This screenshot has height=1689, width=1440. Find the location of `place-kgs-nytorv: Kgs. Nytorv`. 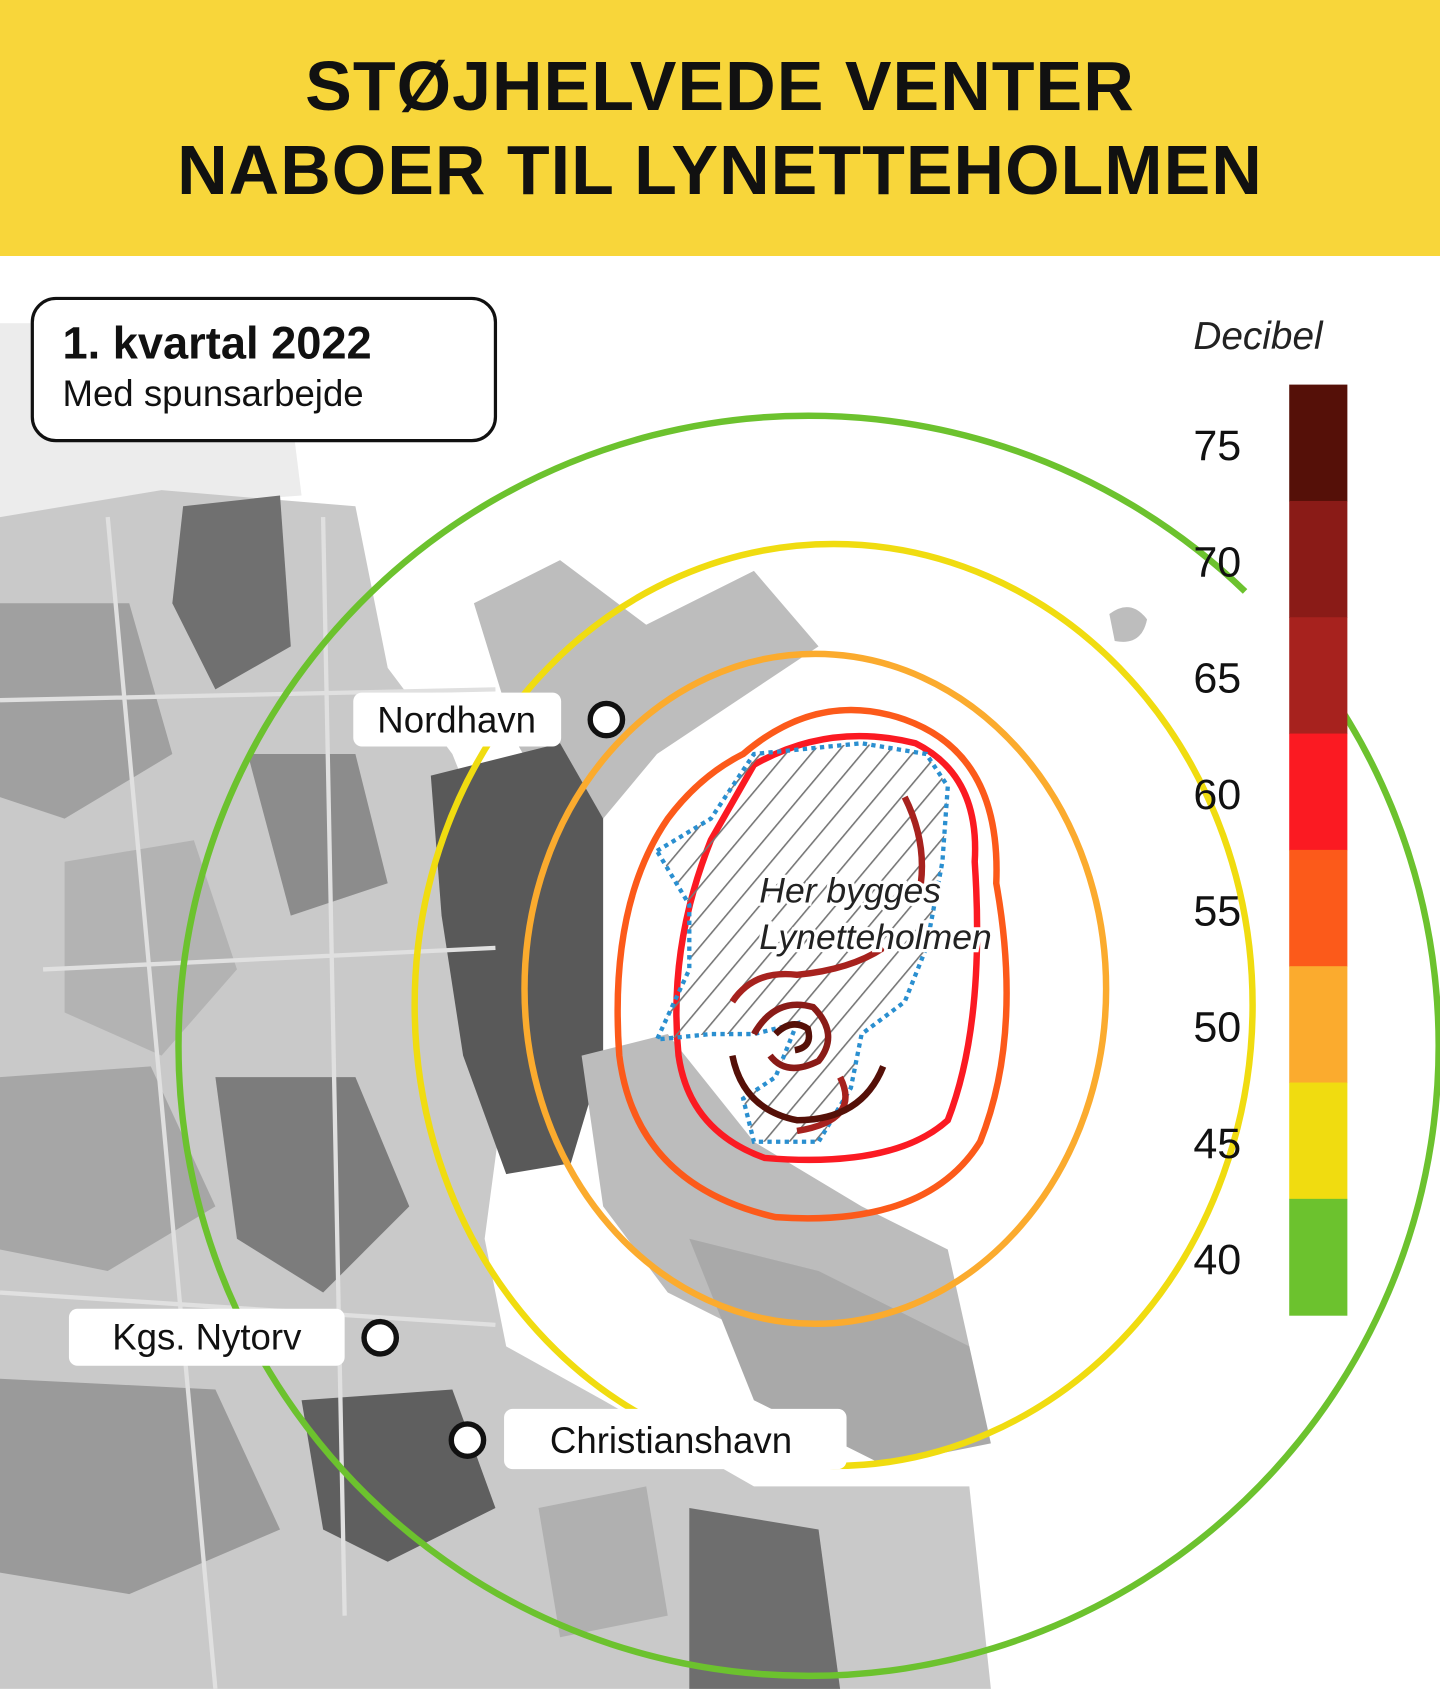

place-kgs-nytorv: Kgs. Nytorv is located at coordinates (234, 1337).